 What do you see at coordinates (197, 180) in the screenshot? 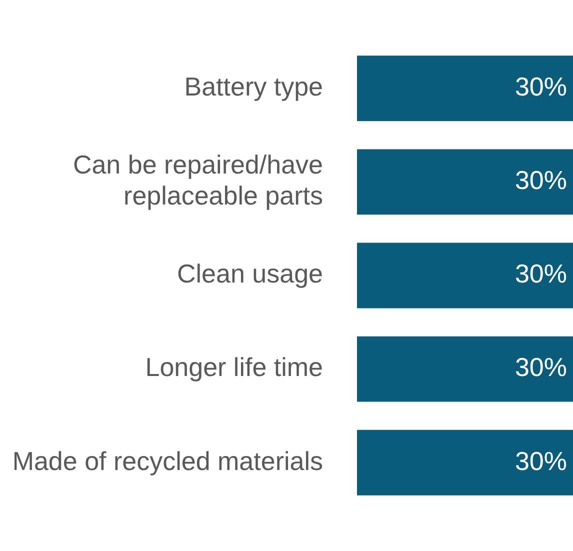
I see `y-tick-label: Can be repaired/have replaceable parts` at bounding box center [197, 180].